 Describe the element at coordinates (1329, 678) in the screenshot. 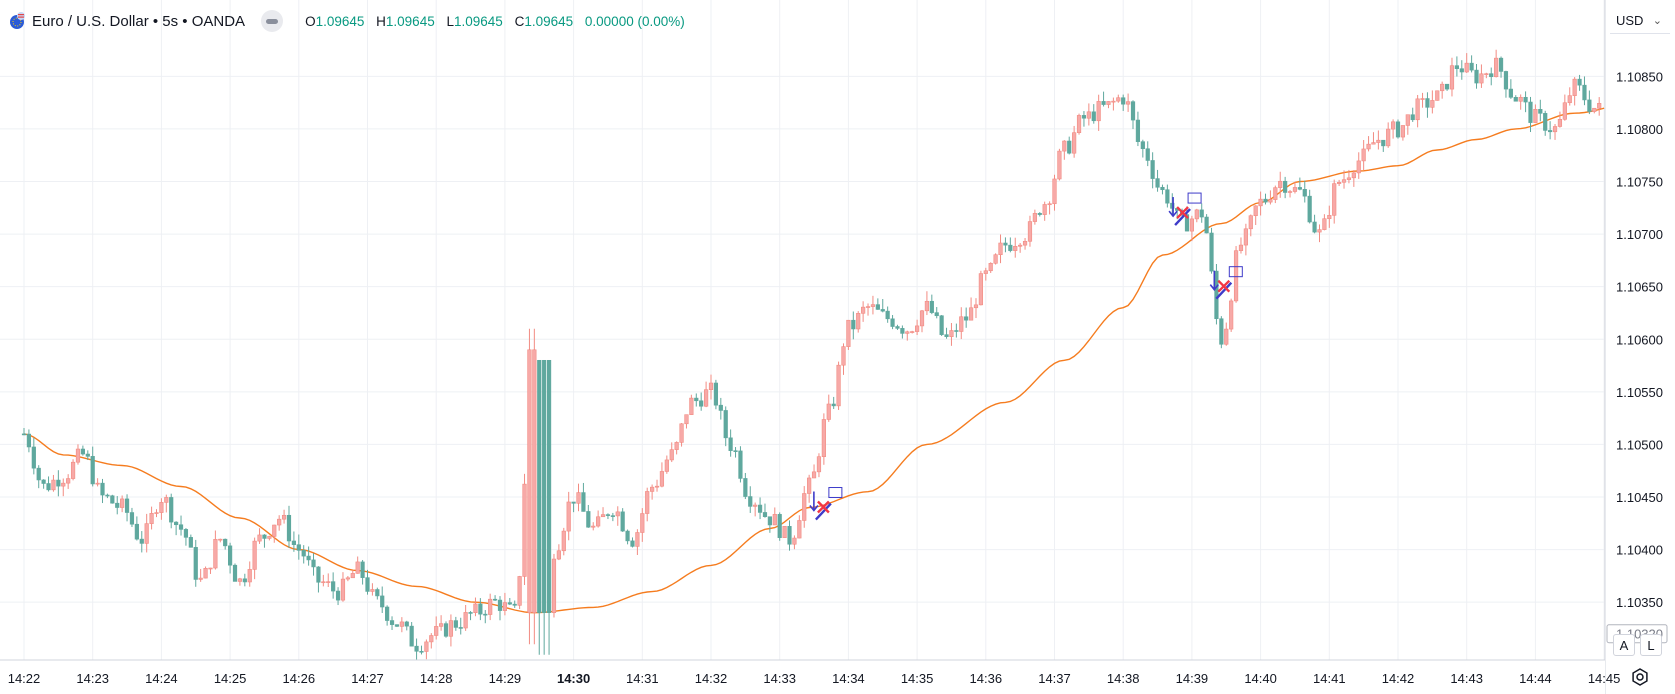

I see `time-tick-label: 14:41` at that location.